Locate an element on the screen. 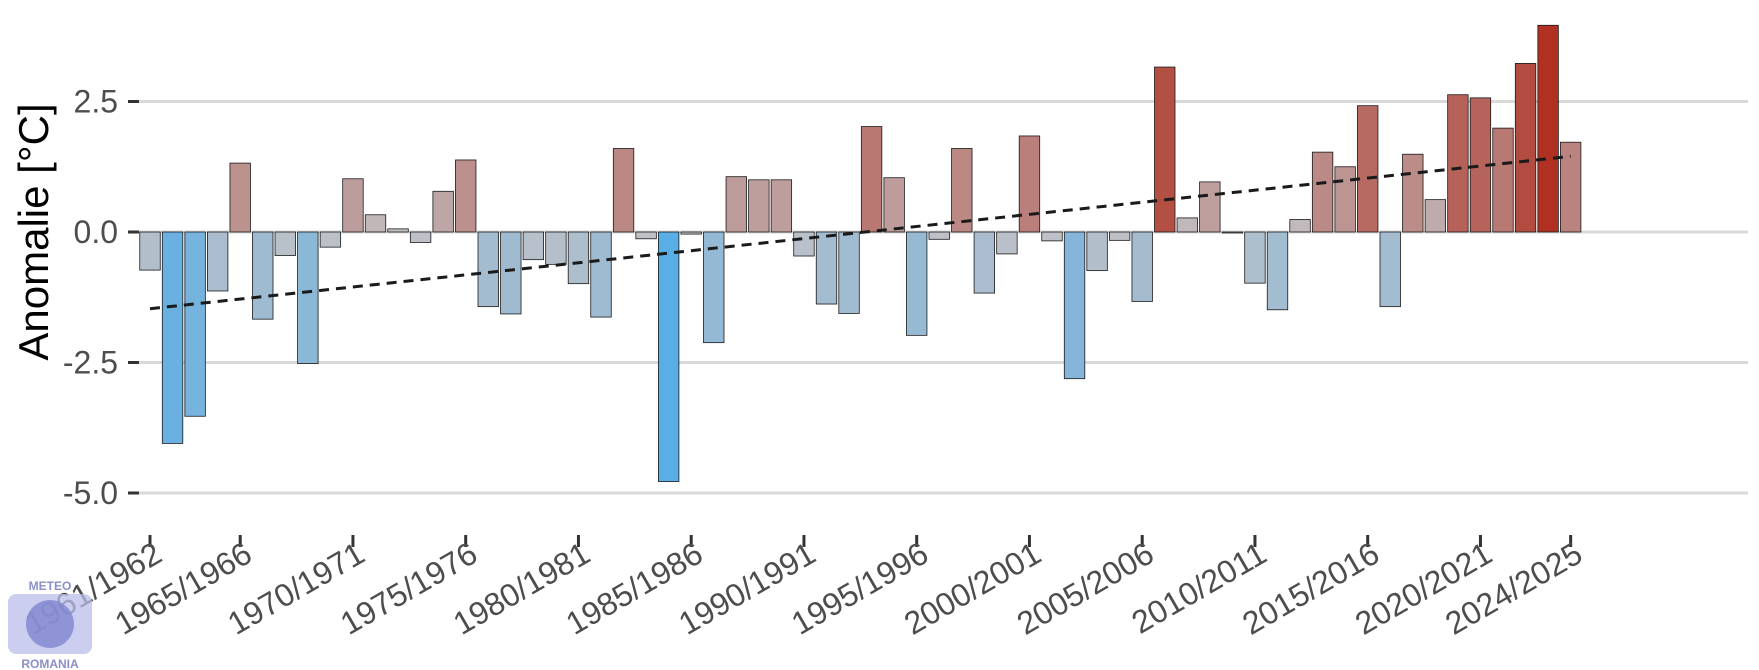  y-tick-label: 0.0 is located at coordinates (96, 232).